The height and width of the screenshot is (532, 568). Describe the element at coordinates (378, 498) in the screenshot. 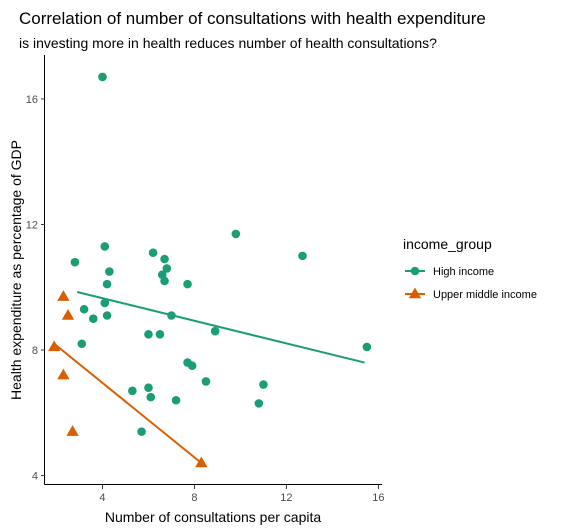

I see `x-tick-label: 16` at that location.